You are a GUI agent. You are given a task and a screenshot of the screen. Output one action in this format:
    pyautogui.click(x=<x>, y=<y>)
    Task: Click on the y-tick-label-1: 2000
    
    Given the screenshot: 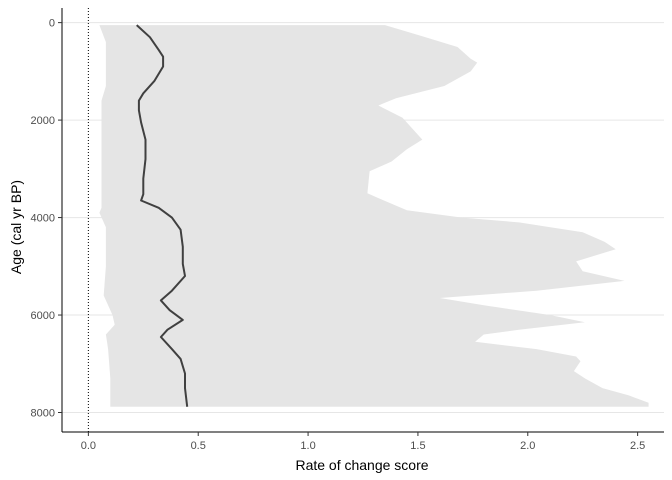 What is the action you would take?
    pyautogui.click(x=43, y=121)
    